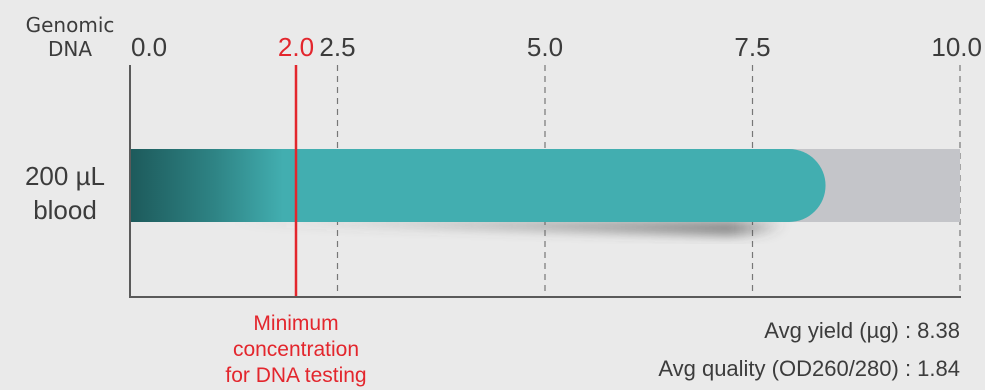 Image resolution: width=985 pixels, height=390 pixels. What do you see at coordinates (149, 47) in the screenshot?
I see `x-tick-label-0: 0.0` at bounding box center [149, 47].